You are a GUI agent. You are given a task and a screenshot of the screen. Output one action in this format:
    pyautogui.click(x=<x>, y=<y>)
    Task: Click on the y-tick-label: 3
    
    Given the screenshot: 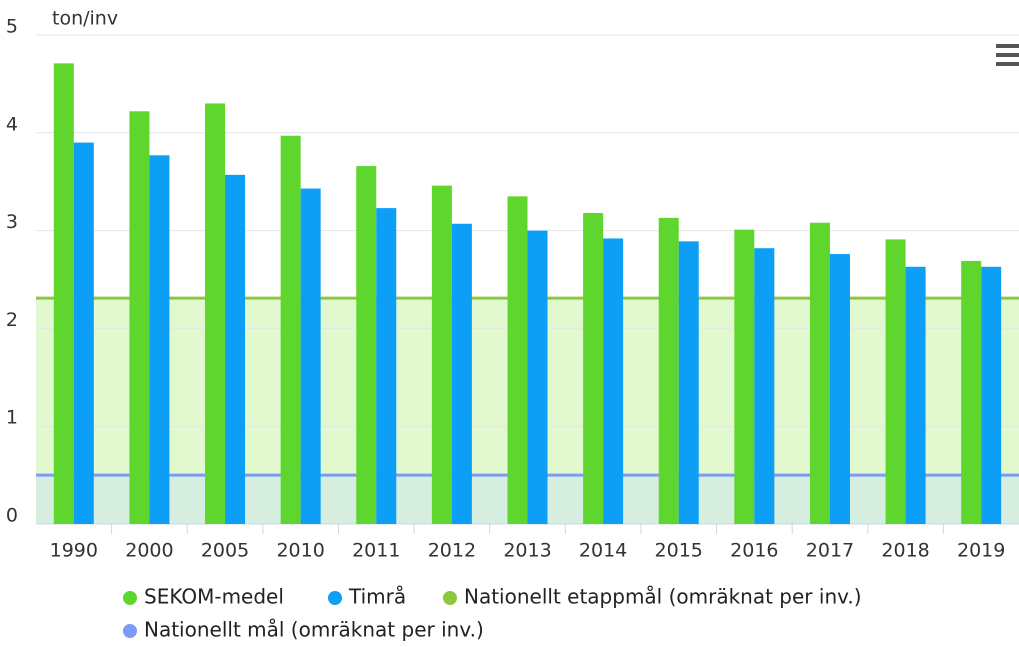 What is the action you would take?
    pyautogui.click(x=12, y=222)
    